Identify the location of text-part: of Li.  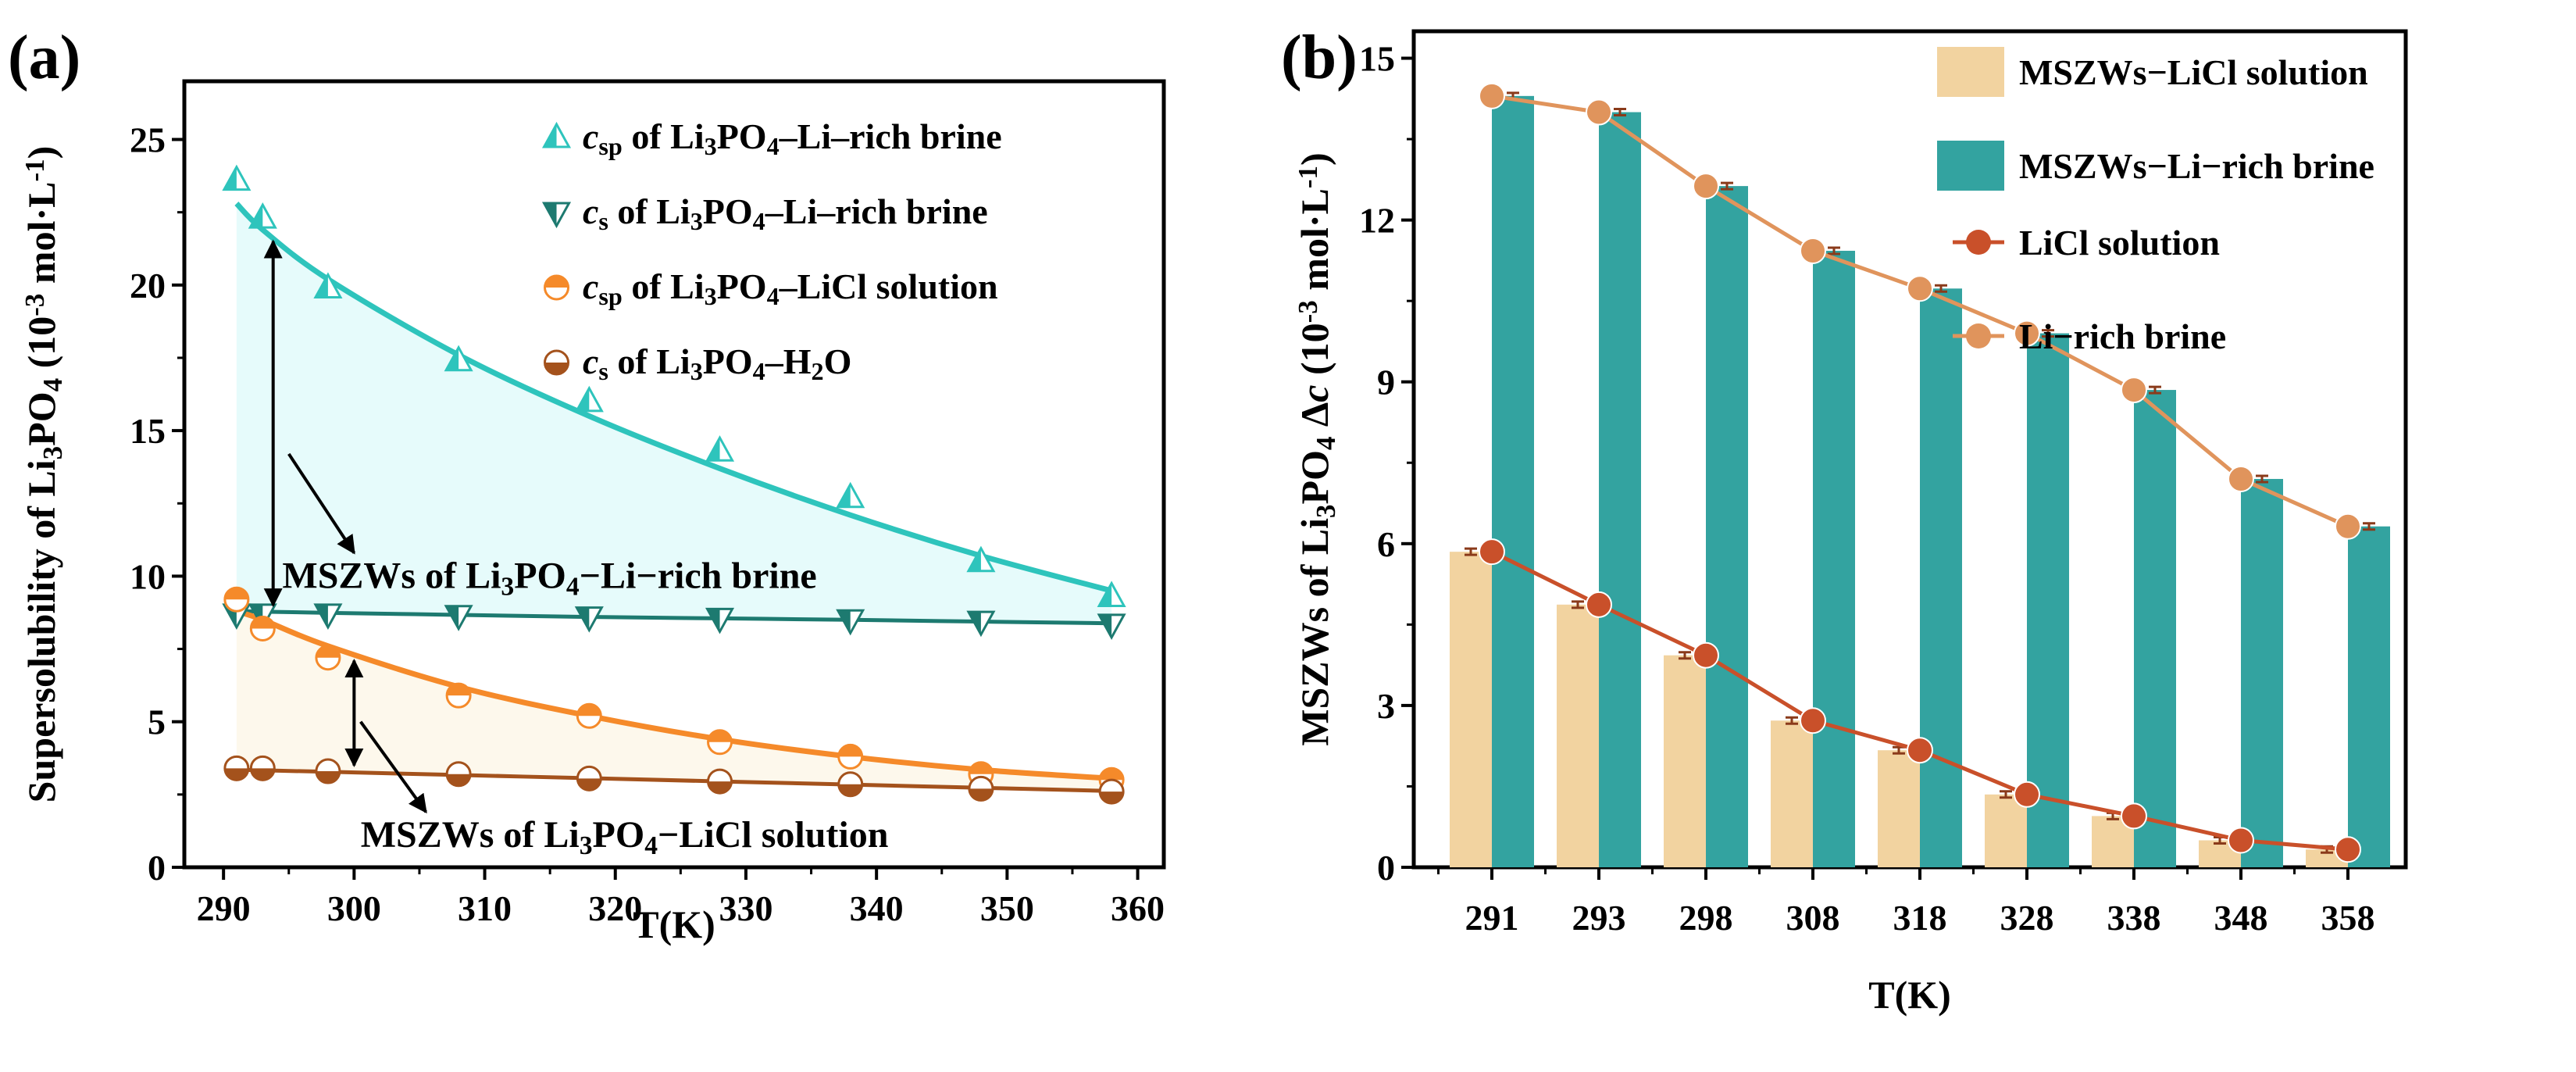
(649, 361).